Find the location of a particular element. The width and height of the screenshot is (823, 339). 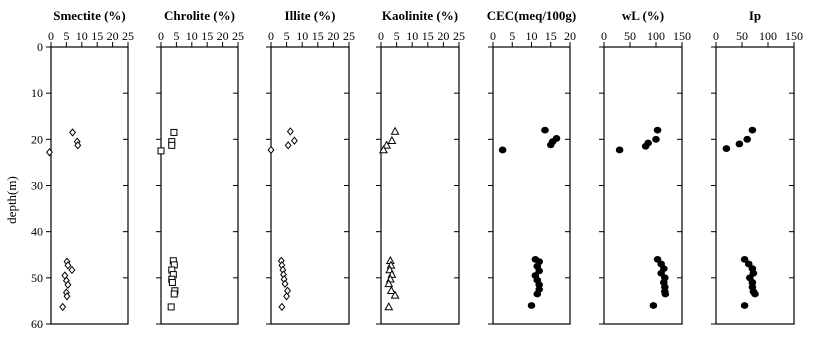

panel-2: Chrolite (%)0 5 10 15 20 25 is located at coordinates (200, 166).